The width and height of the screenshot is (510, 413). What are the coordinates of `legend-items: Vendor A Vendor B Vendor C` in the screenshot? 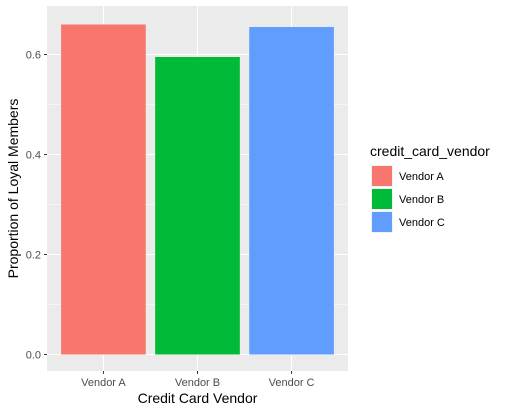 It's located at (408, 199).